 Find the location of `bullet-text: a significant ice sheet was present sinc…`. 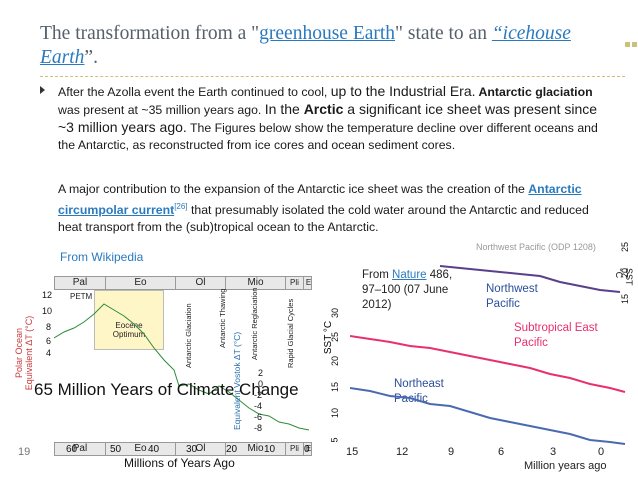

bullet-text: a significant ice sheet was present sinc… is located at coordinates (328, 118).